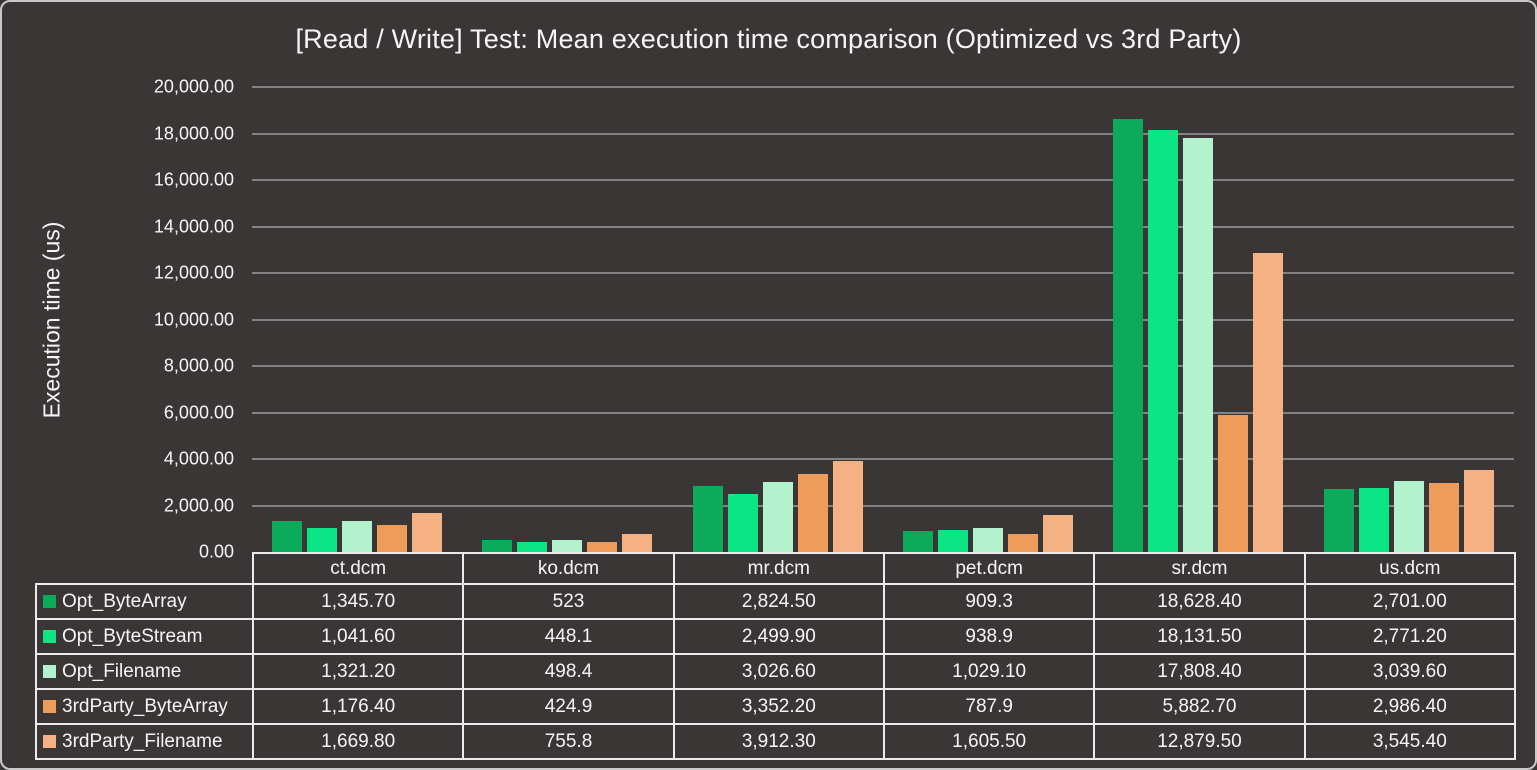 This screenshot has width=1537, height=770. I want to click on bar-3rdParty_Filename-ko.dcm, so click(637, 543).